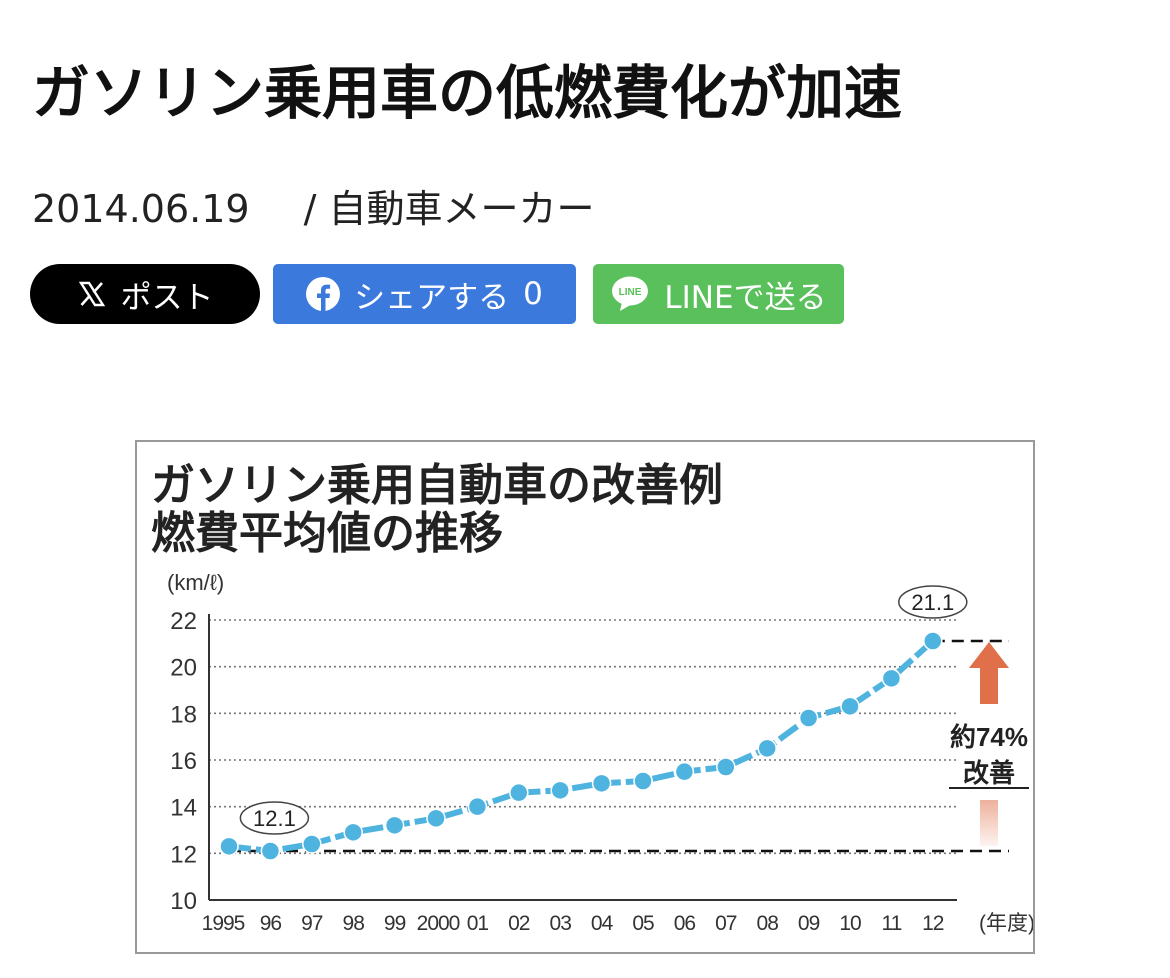  I want to click on line-send-button: LINE LINEで送る, so click(718, 294).